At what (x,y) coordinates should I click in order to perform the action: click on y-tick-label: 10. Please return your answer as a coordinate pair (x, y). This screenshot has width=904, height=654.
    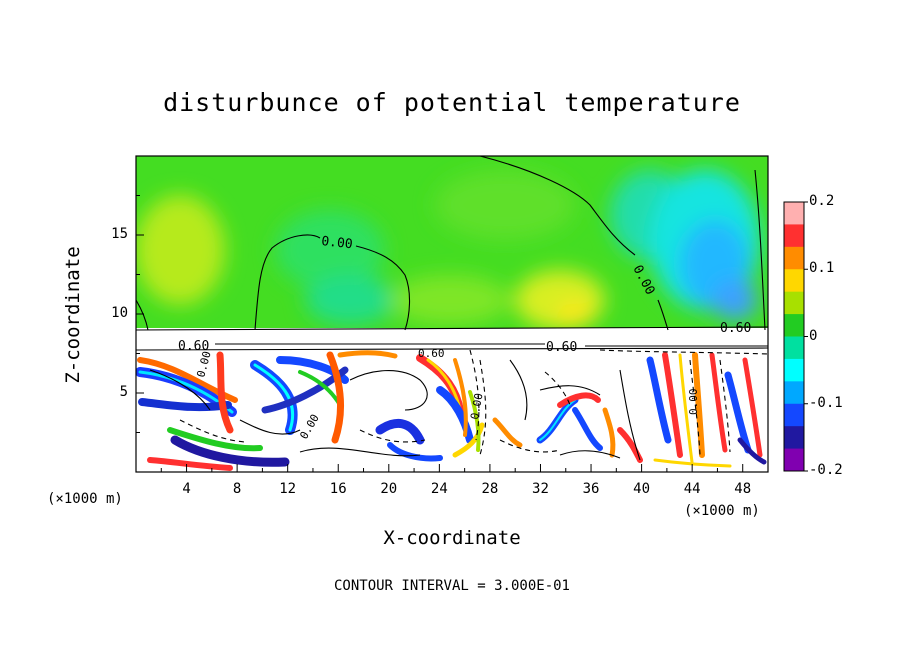
    Looking at the image, I should click on (119, 313).